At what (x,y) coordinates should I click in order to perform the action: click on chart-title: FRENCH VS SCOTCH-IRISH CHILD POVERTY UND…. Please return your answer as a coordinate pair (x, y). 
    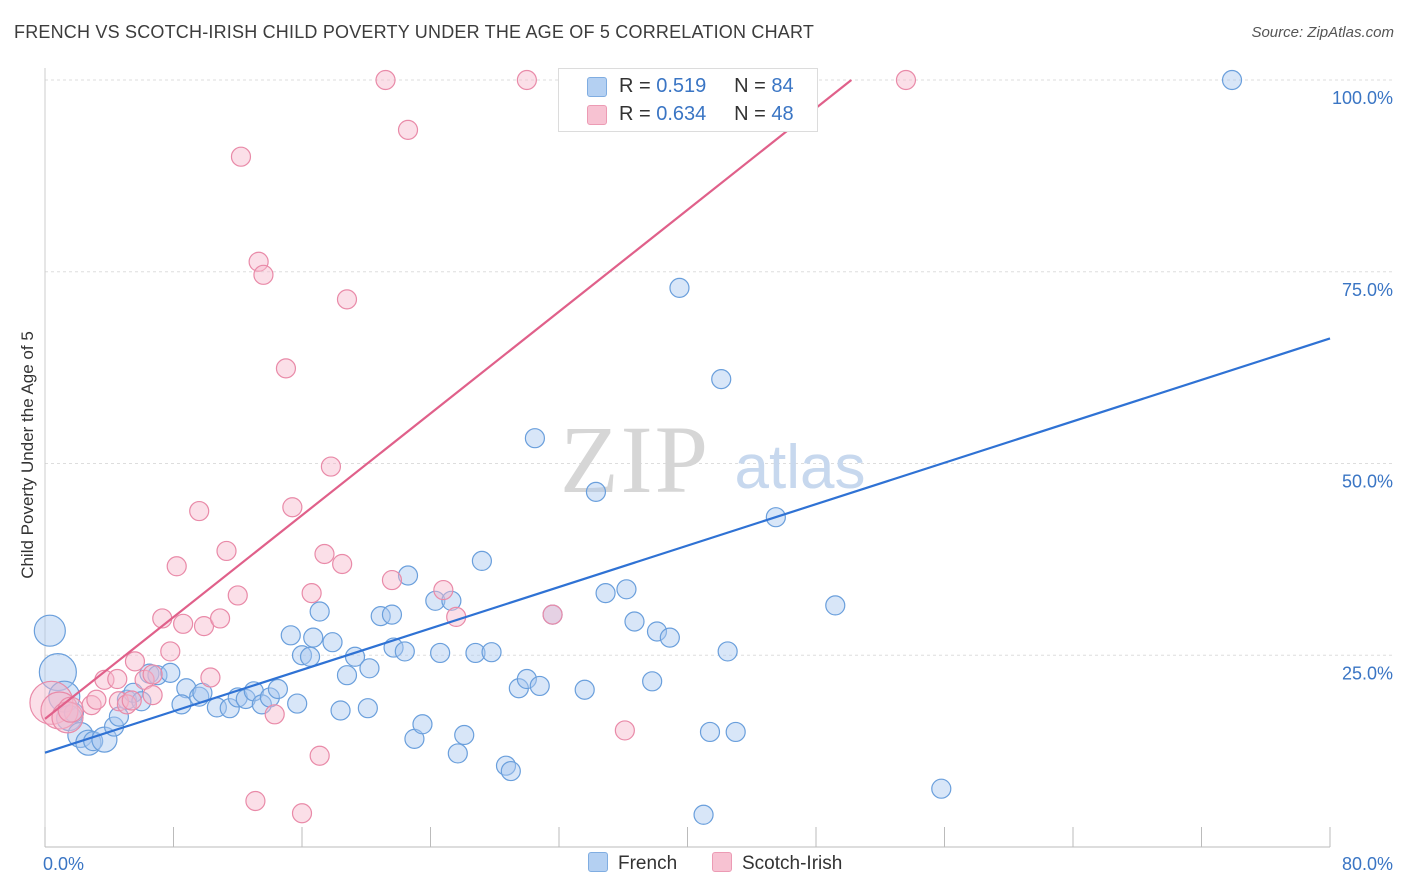
    Looking at the image, I should click on (414, 32).